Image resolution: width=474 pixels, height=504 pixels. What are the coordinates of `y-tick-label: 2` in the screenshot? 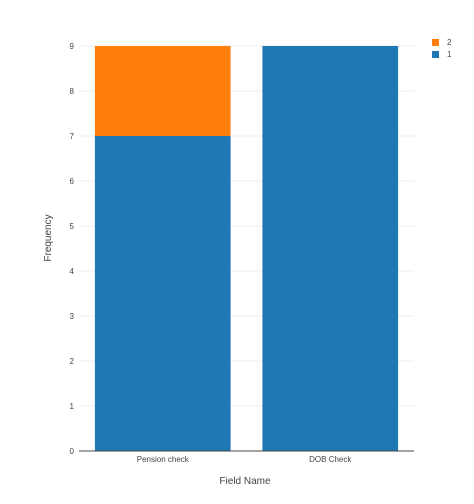 It's located at (72, 361).